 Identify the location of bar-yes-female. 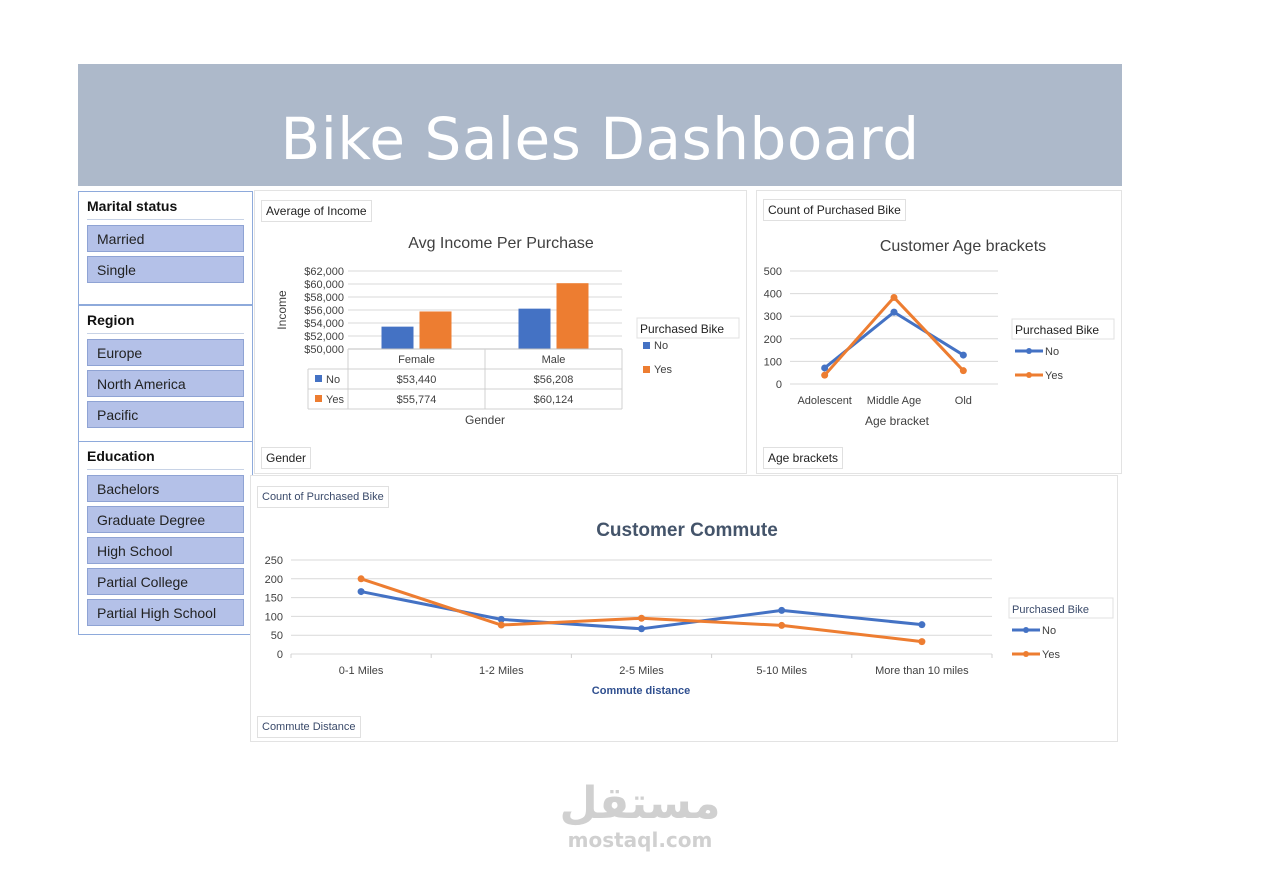
(435, 330).